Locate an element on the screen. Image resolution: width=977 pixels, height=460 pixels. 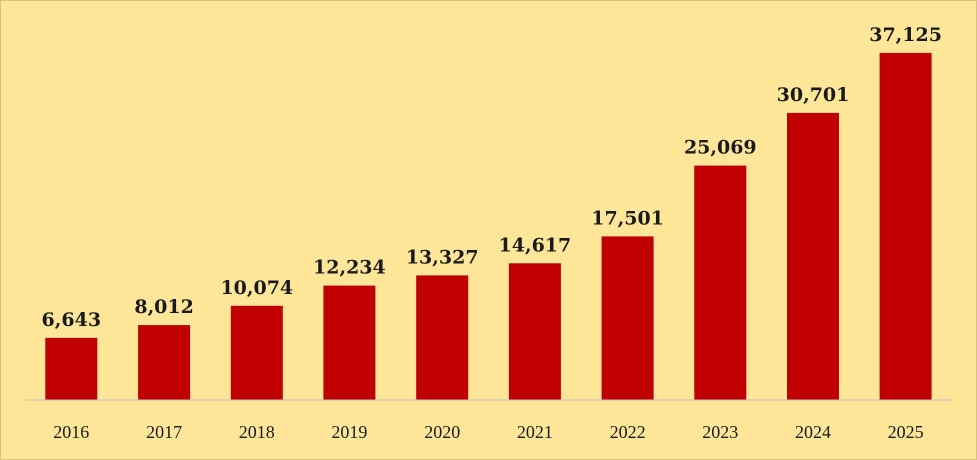
bar-2016 is located at coordinates (71, 368).